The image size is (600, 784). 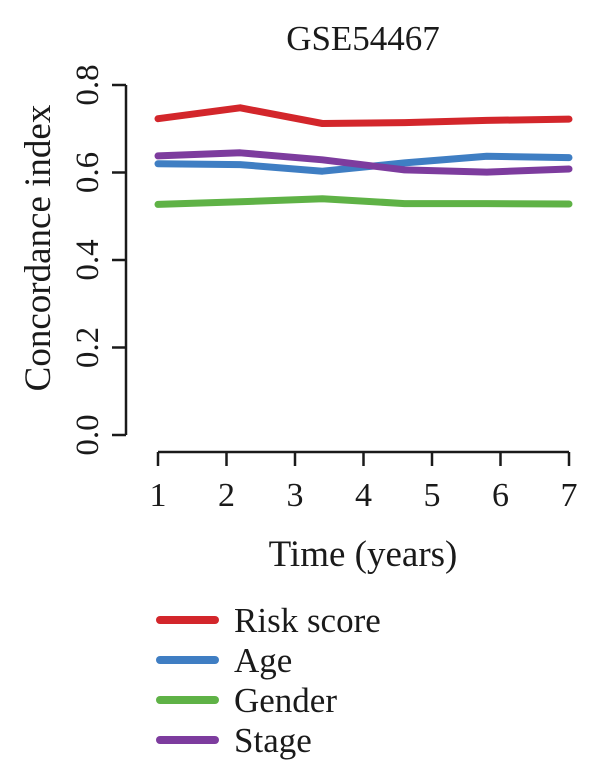 What do you see at coordinates (569, 495) in the screenshot?
I see `x-tick-label: 7` at bounding box center [569, 495].